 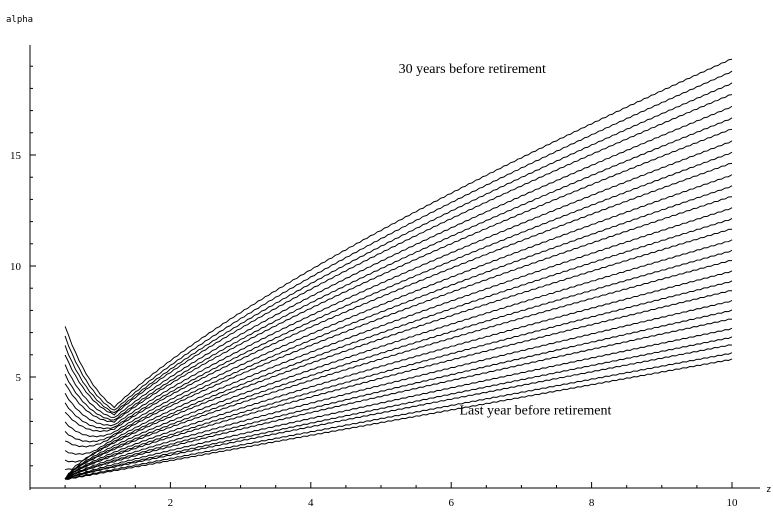 I want to click on x-axis-title: z, so click(x=768, y=490).